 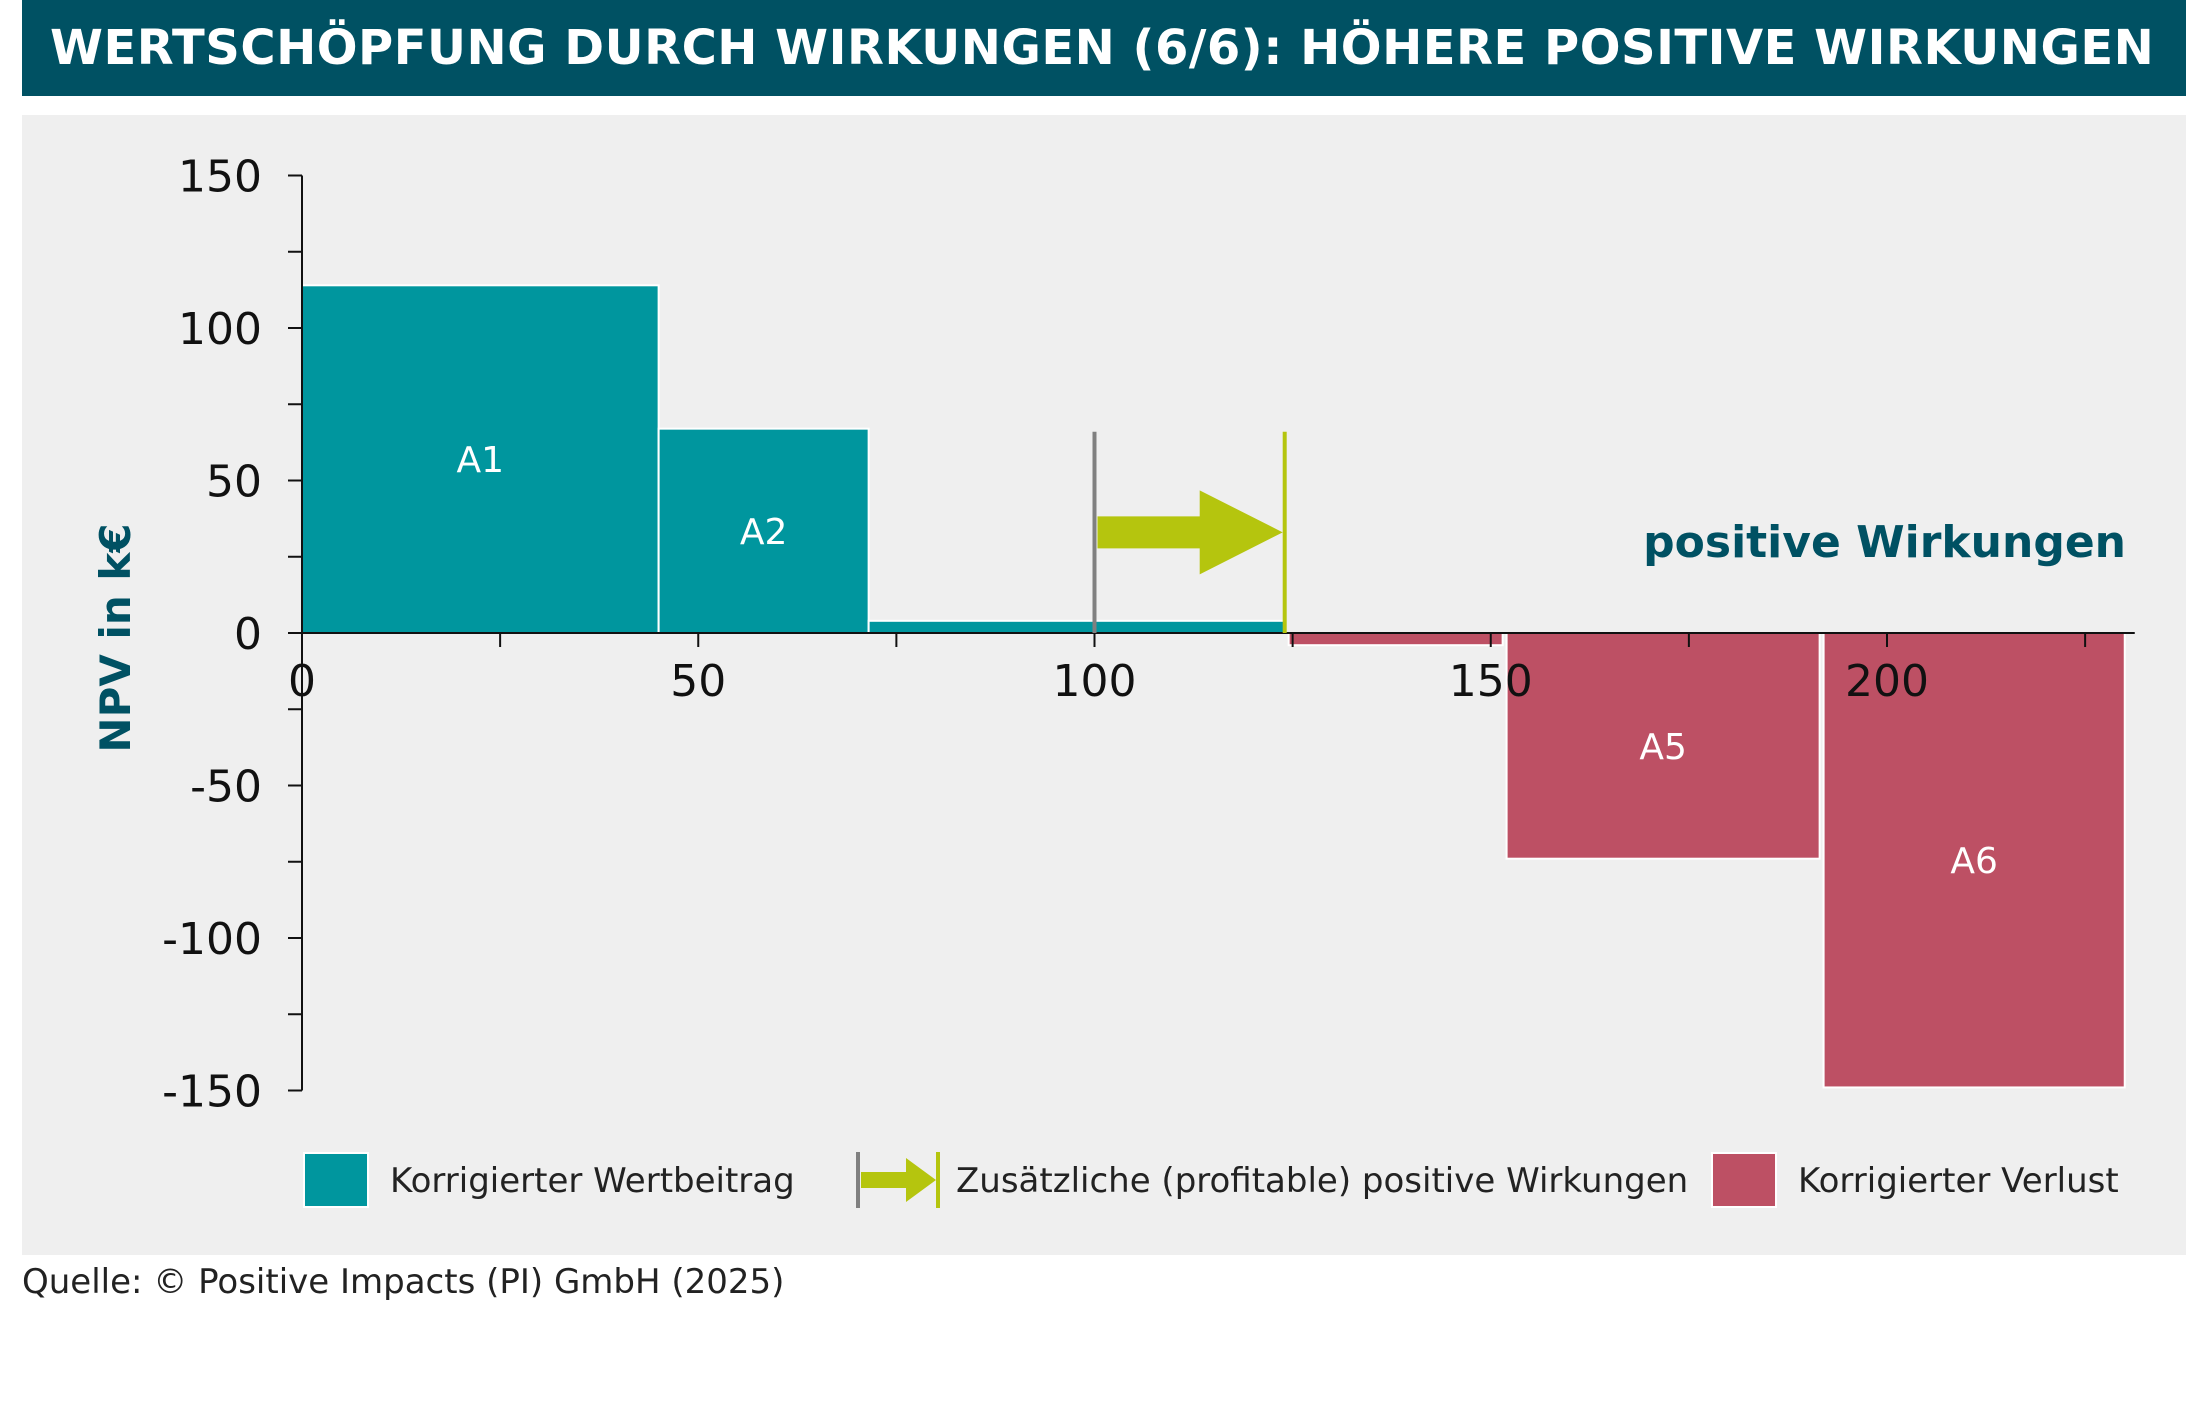 I want to click on y-tick-label: 100, so click(x=220, y=329).